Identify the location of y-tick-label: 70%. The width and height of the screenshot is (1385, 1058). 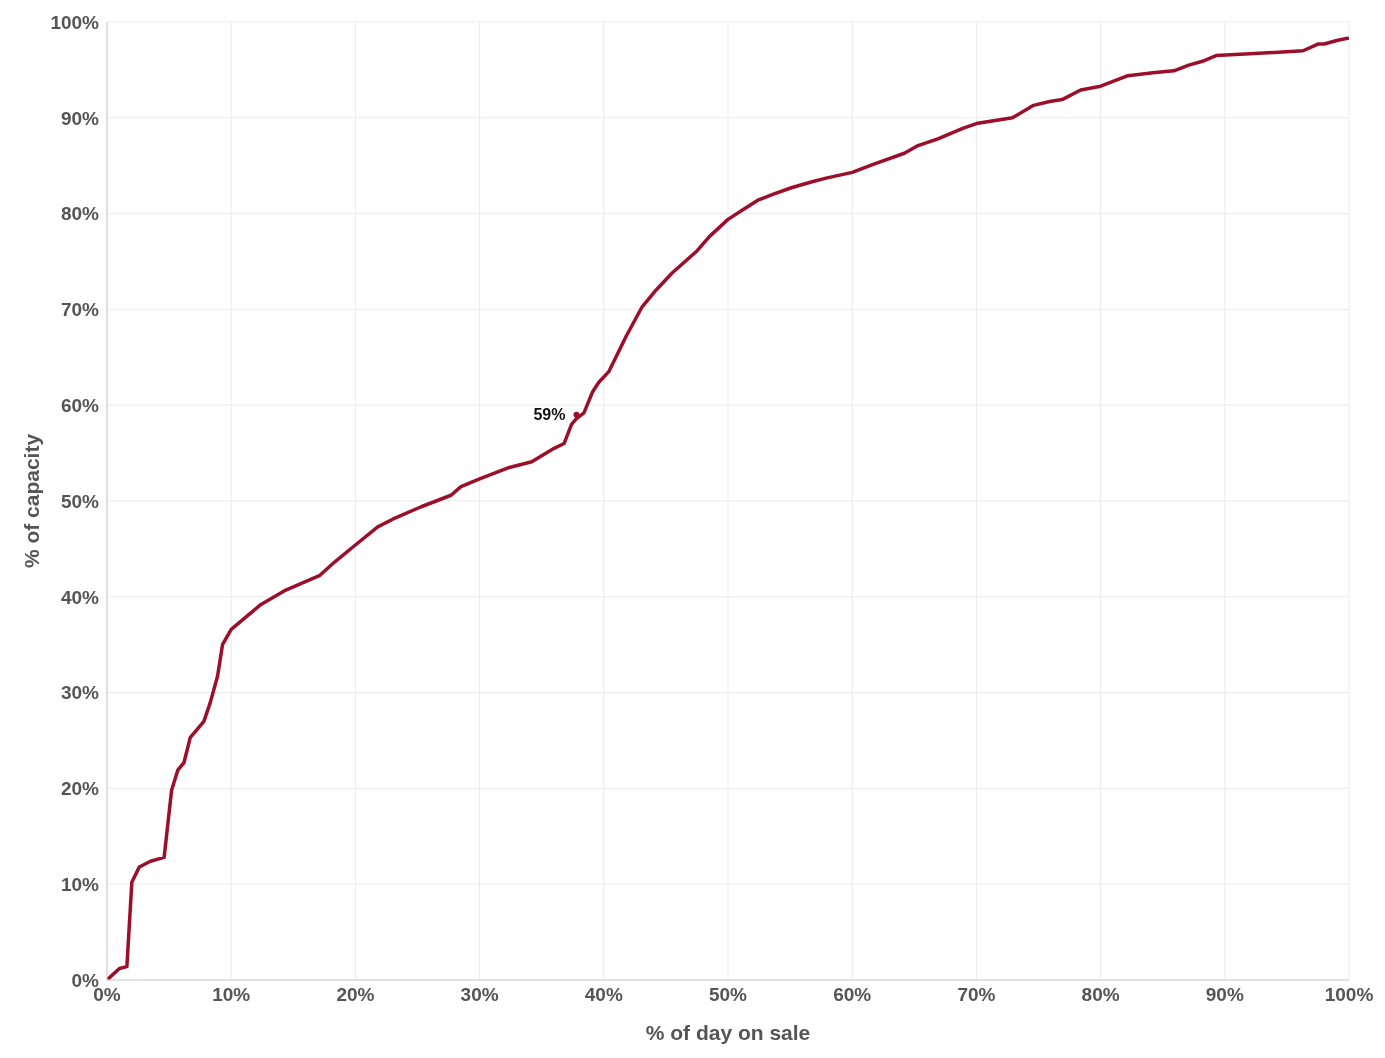
(80, 310).